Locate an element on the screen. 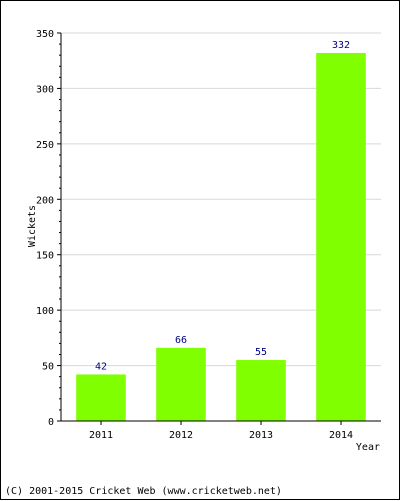 Image resolution: width=400 pixels, height=501 pixels. data-label-2012: 66 is located at coordinates (181, 340).